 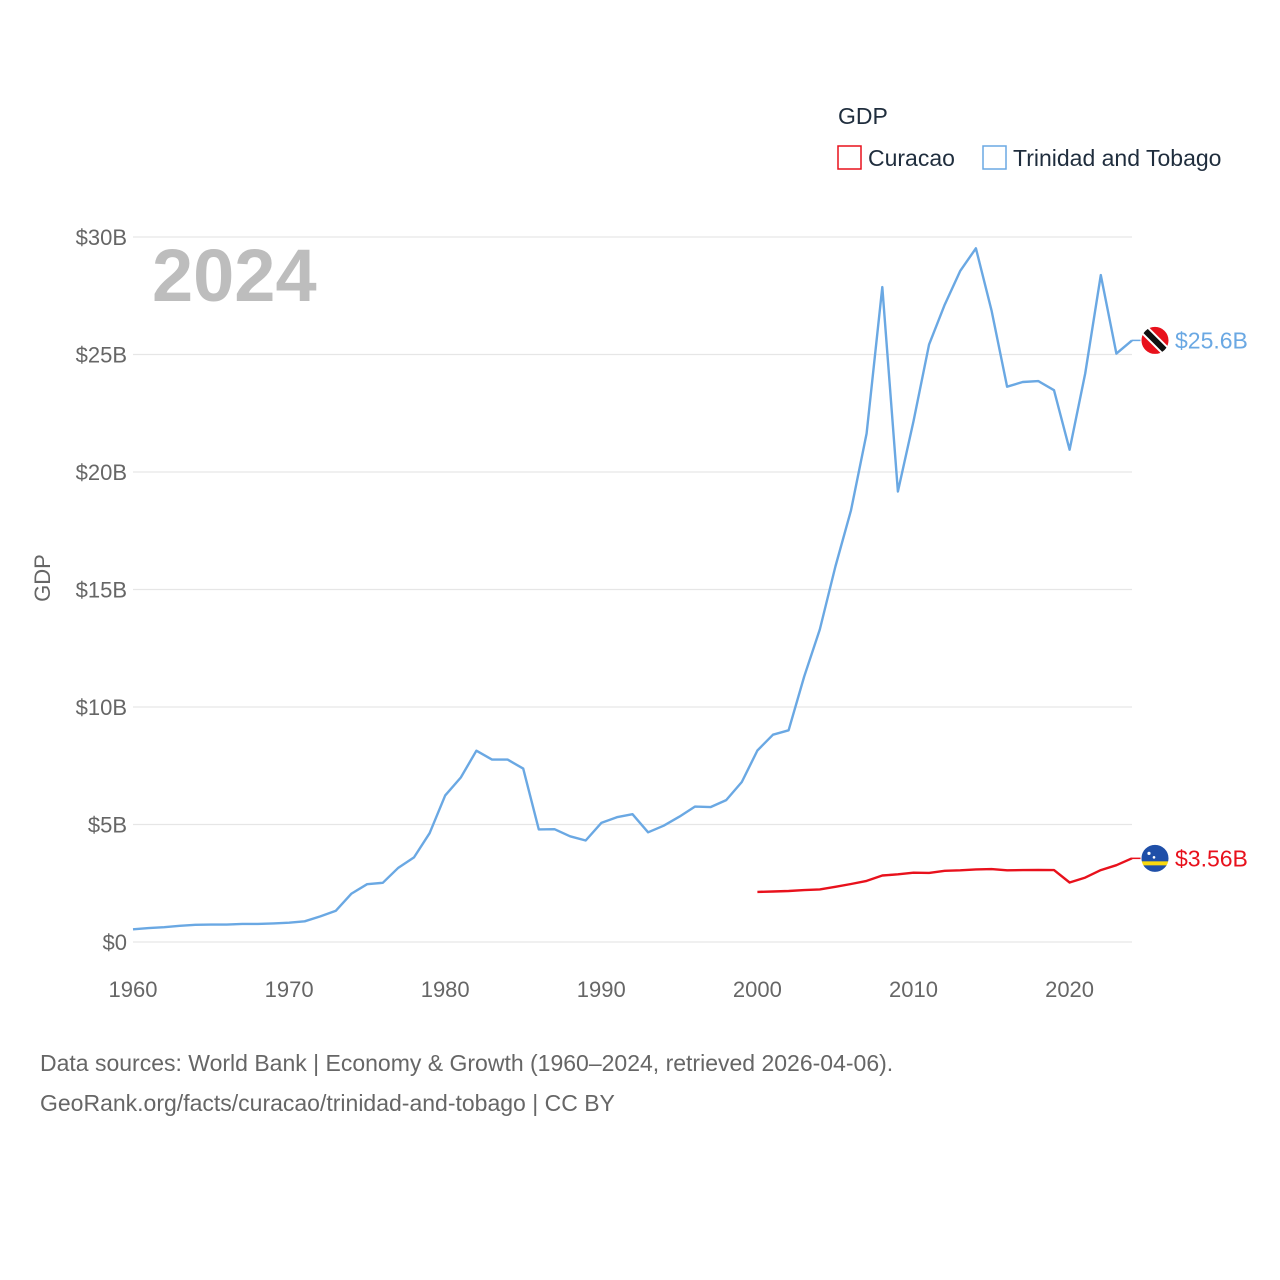 What do you see at coordinates (913, 989) in the screenshot?
I see `x-tick-label: 2010` at bounding box center [913, 989].